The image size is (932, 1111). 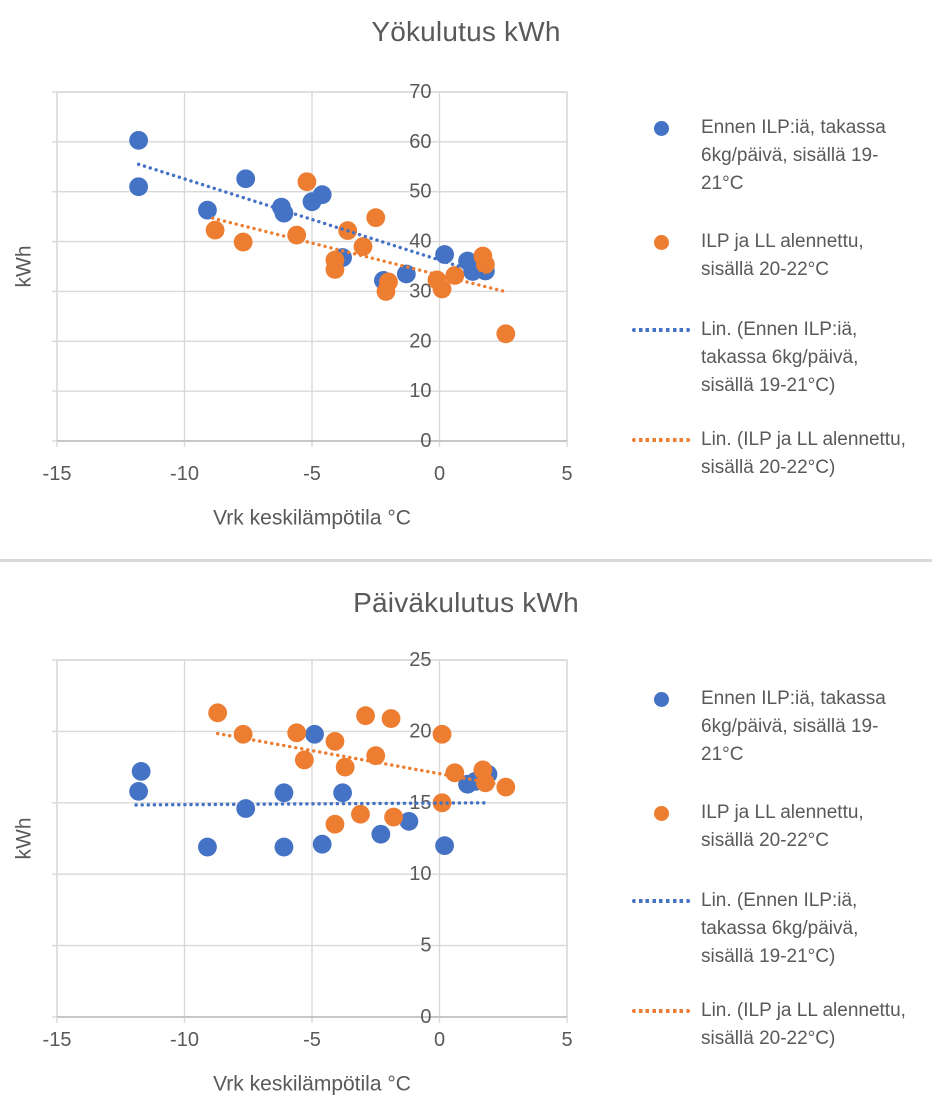 I want to click on svg-text: 25, so click(x=420, y=660).